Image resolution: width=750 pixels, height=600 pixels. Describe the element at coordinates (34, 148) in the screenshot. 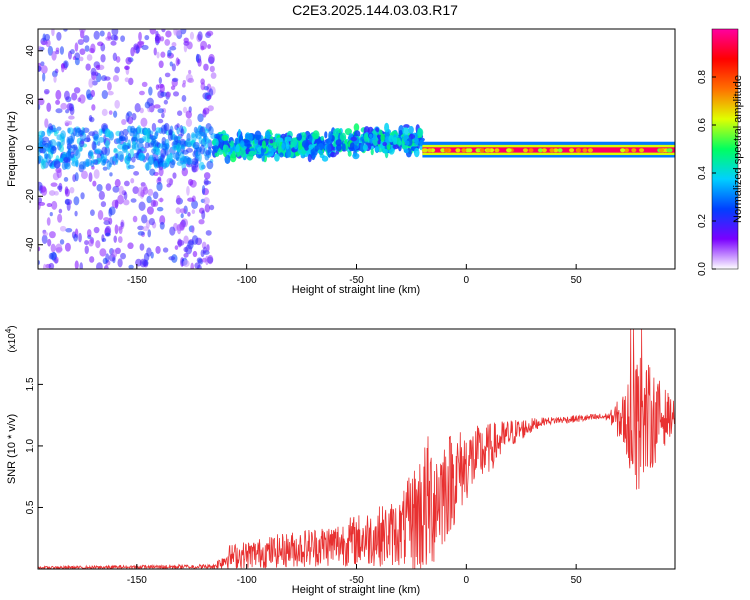

I see `spectrogram-y-ticks: -40 -20 0 20 40` at that location.